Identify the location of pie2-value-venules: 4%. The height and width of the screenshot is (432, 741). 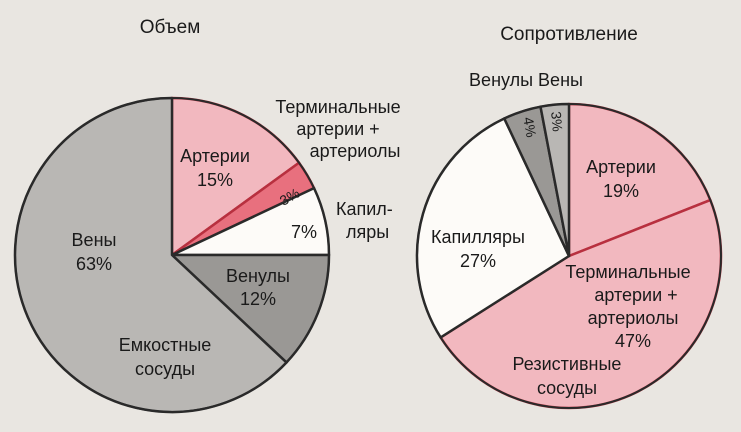
(529, 127).